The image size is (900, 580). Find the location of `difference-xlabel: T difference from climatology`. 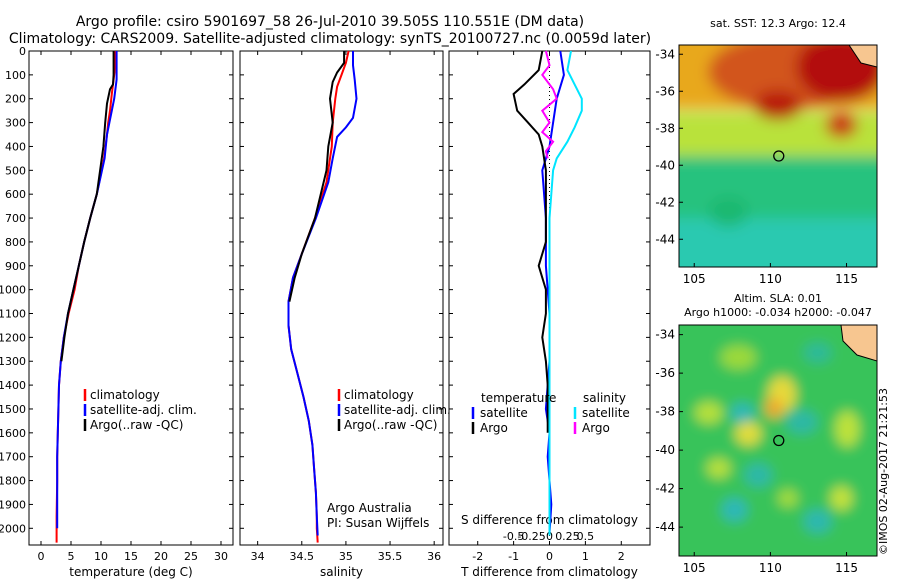

difference-xlabel: T difference from climatology is located at coordinates (549, 572).